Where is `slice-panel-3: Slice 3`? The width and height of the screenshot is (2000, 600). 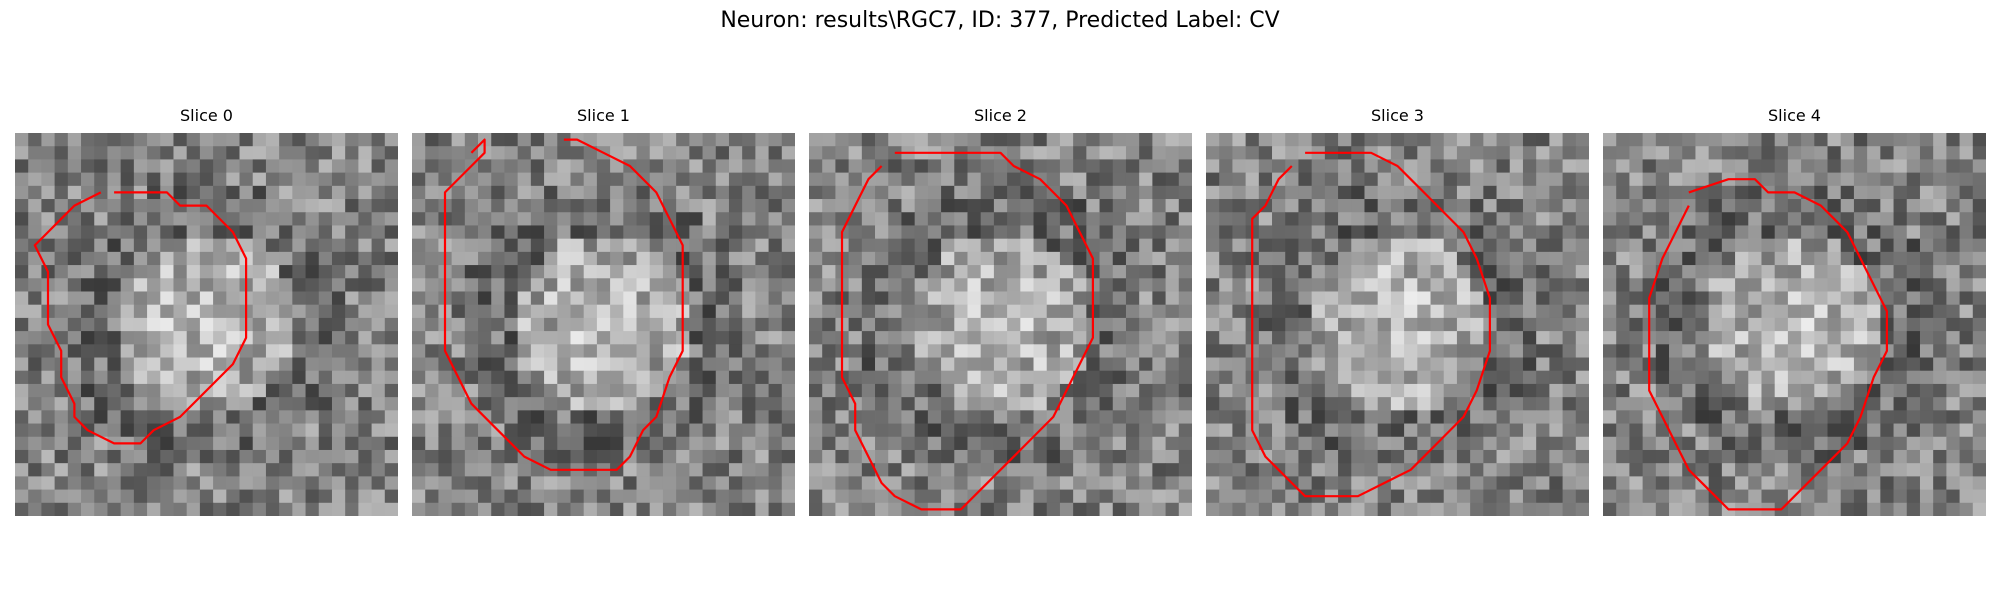
slice-panel-3: Slice 3 is located at coordinates (1397, 311).